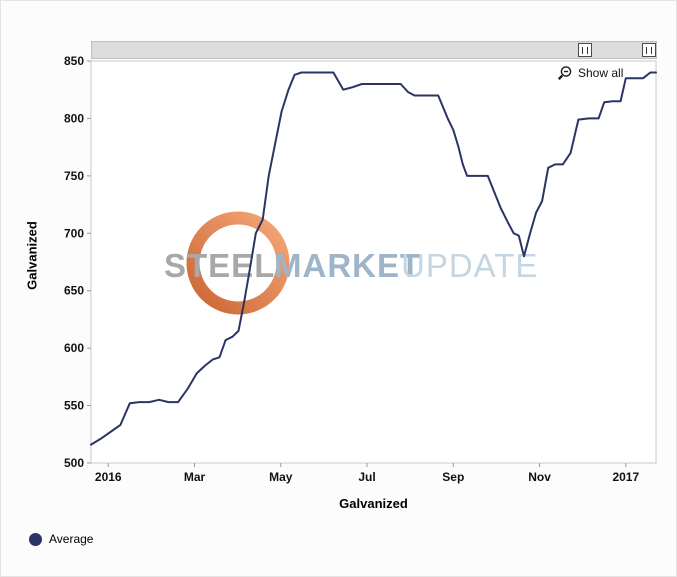 This screenshot has width=677, height=577. Describe the element at coordinates (366, 477) in the screenshot. I see `x-tick-label: Jul` at that location.